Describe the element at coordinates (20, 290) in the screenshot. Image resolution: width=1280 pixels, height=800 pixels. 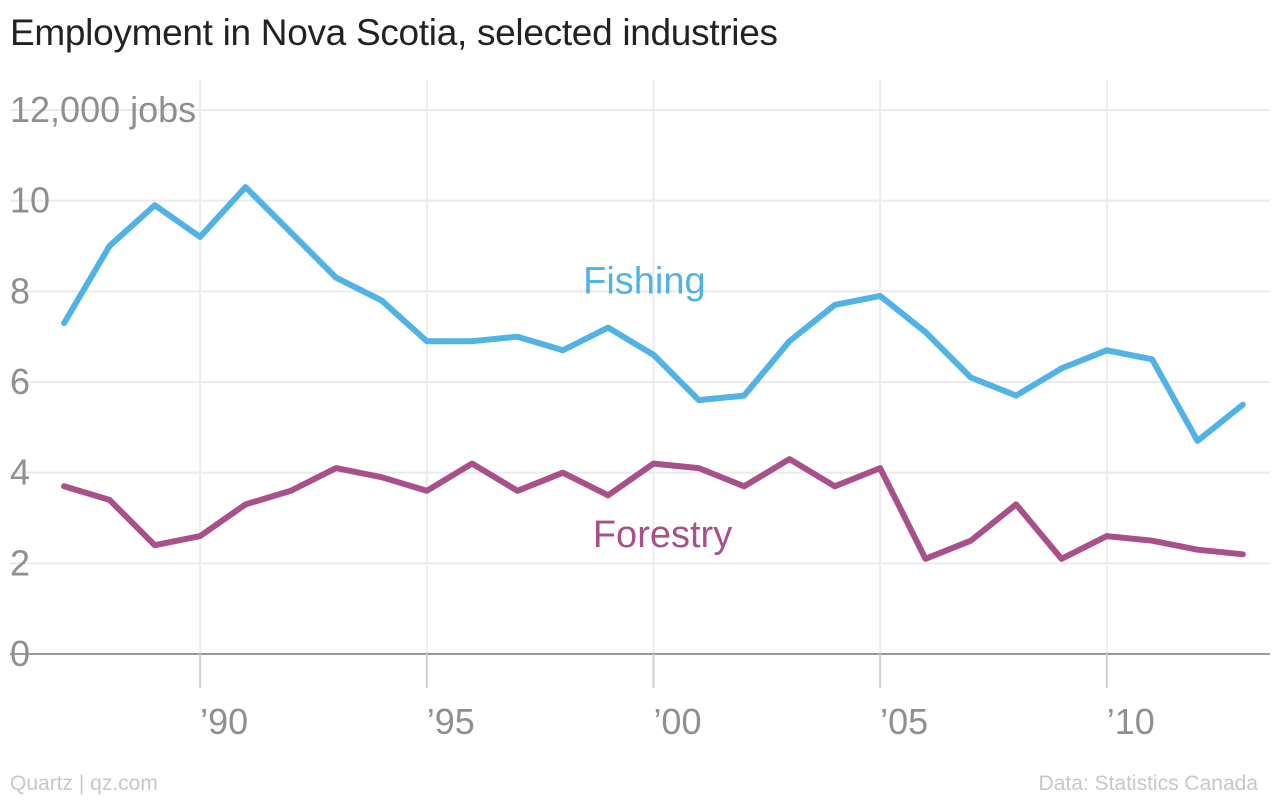
I see `y-tick-label: 8` at that location.